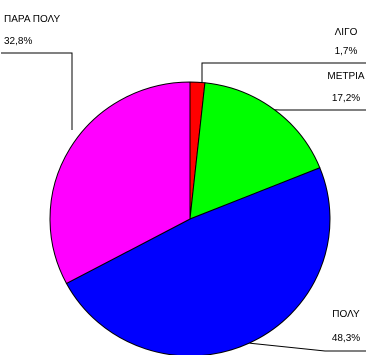 Image resolution: width=367 pixels, height=360 pixels. What do you see at coordinates (346, 314) in the screenshot?
I see `slice-label-3: ΠΟΛΥ` at bounding box center [346, 314].